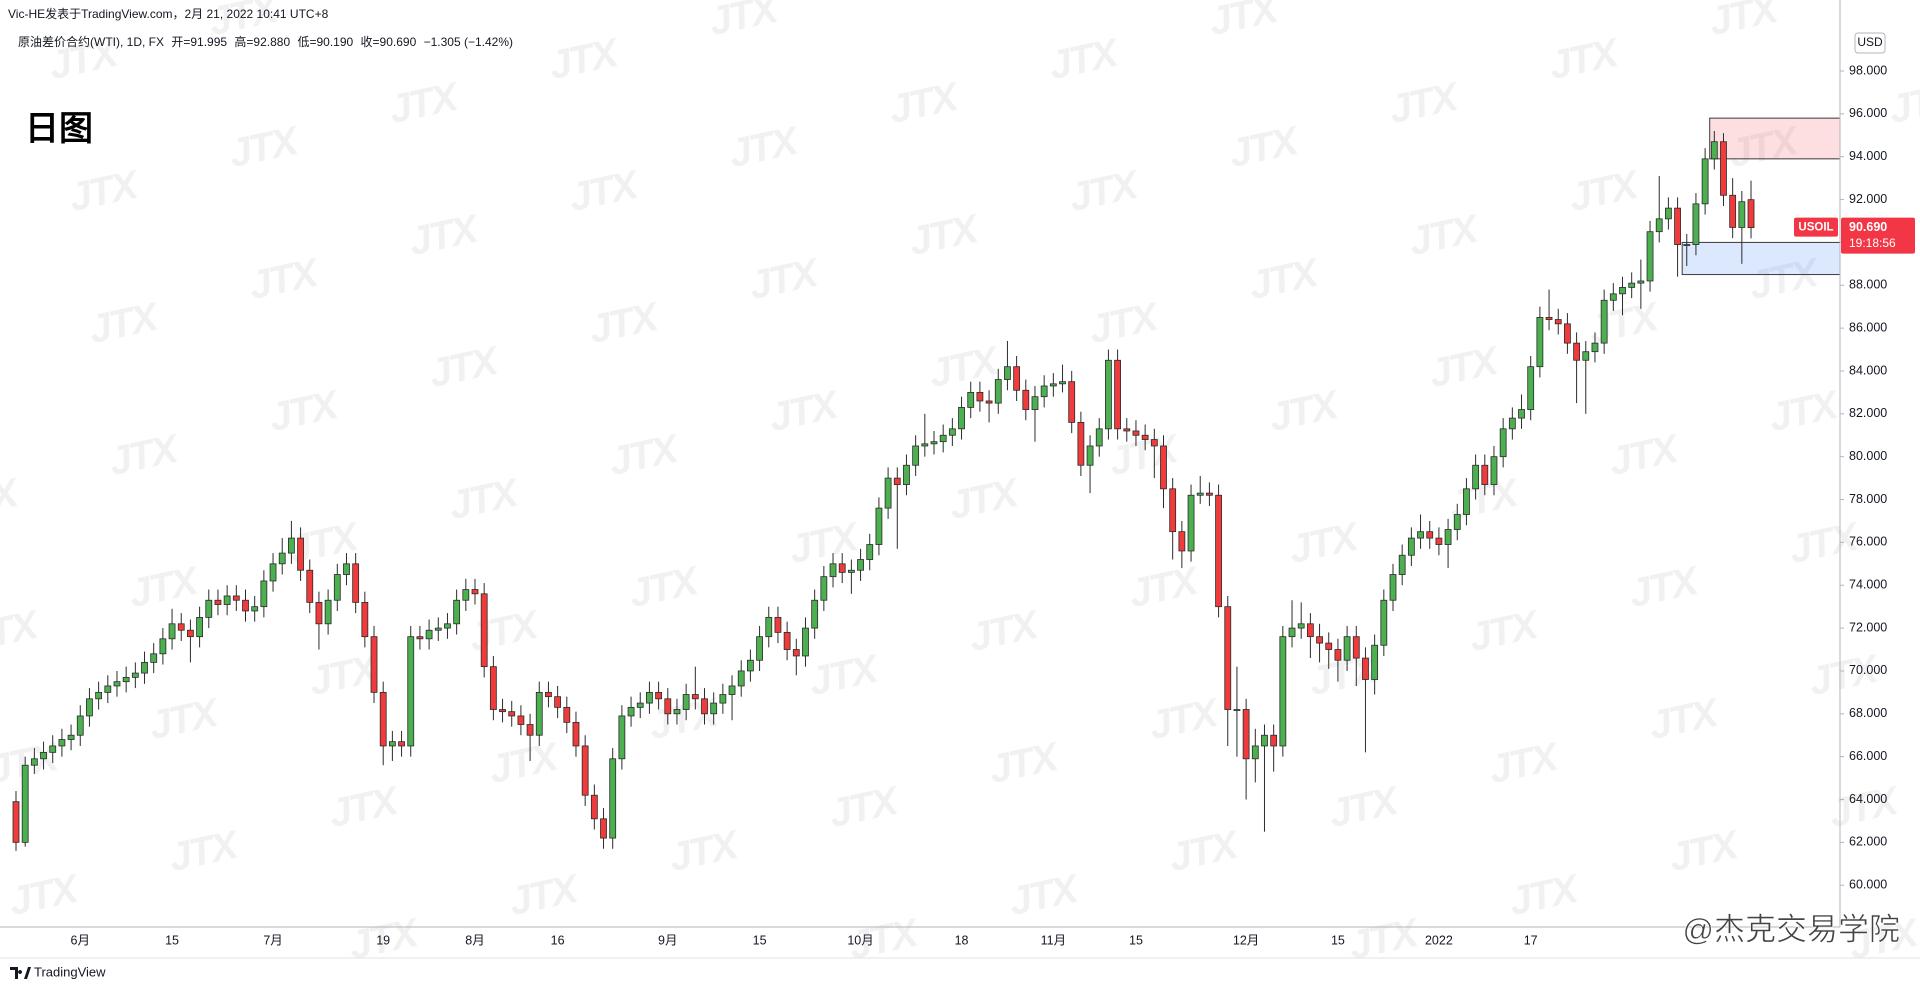  What do you see at coordinates (1868, 842) in the screenshot?
I see `y-tick-label: 62.000` at bounding box center [1868, 842].